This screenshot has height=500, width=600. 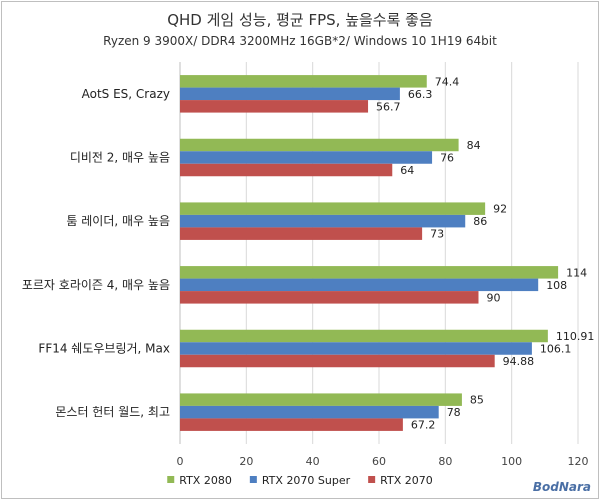 What do you see at coordinates (576, 272) in the screenshot?
I see `data-label: 114` at bounding box center [576, 272].